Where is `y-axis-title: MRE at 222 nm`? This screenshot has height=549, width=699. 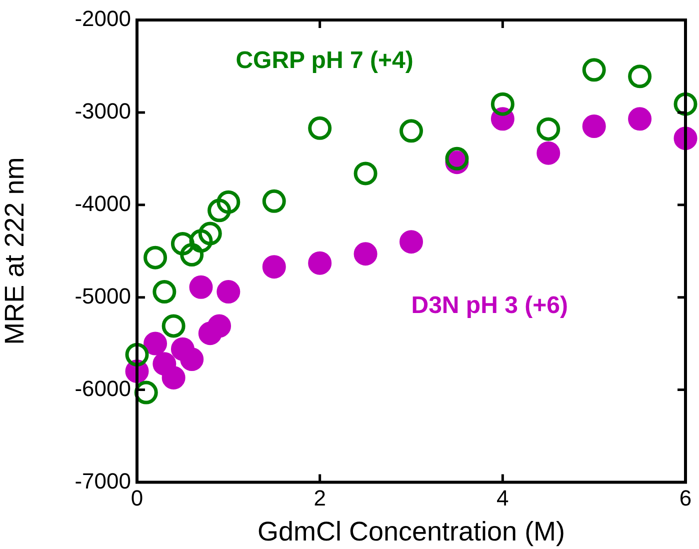 y-axis-title: MRE at 222 nm is located at coordinates (15, 251).